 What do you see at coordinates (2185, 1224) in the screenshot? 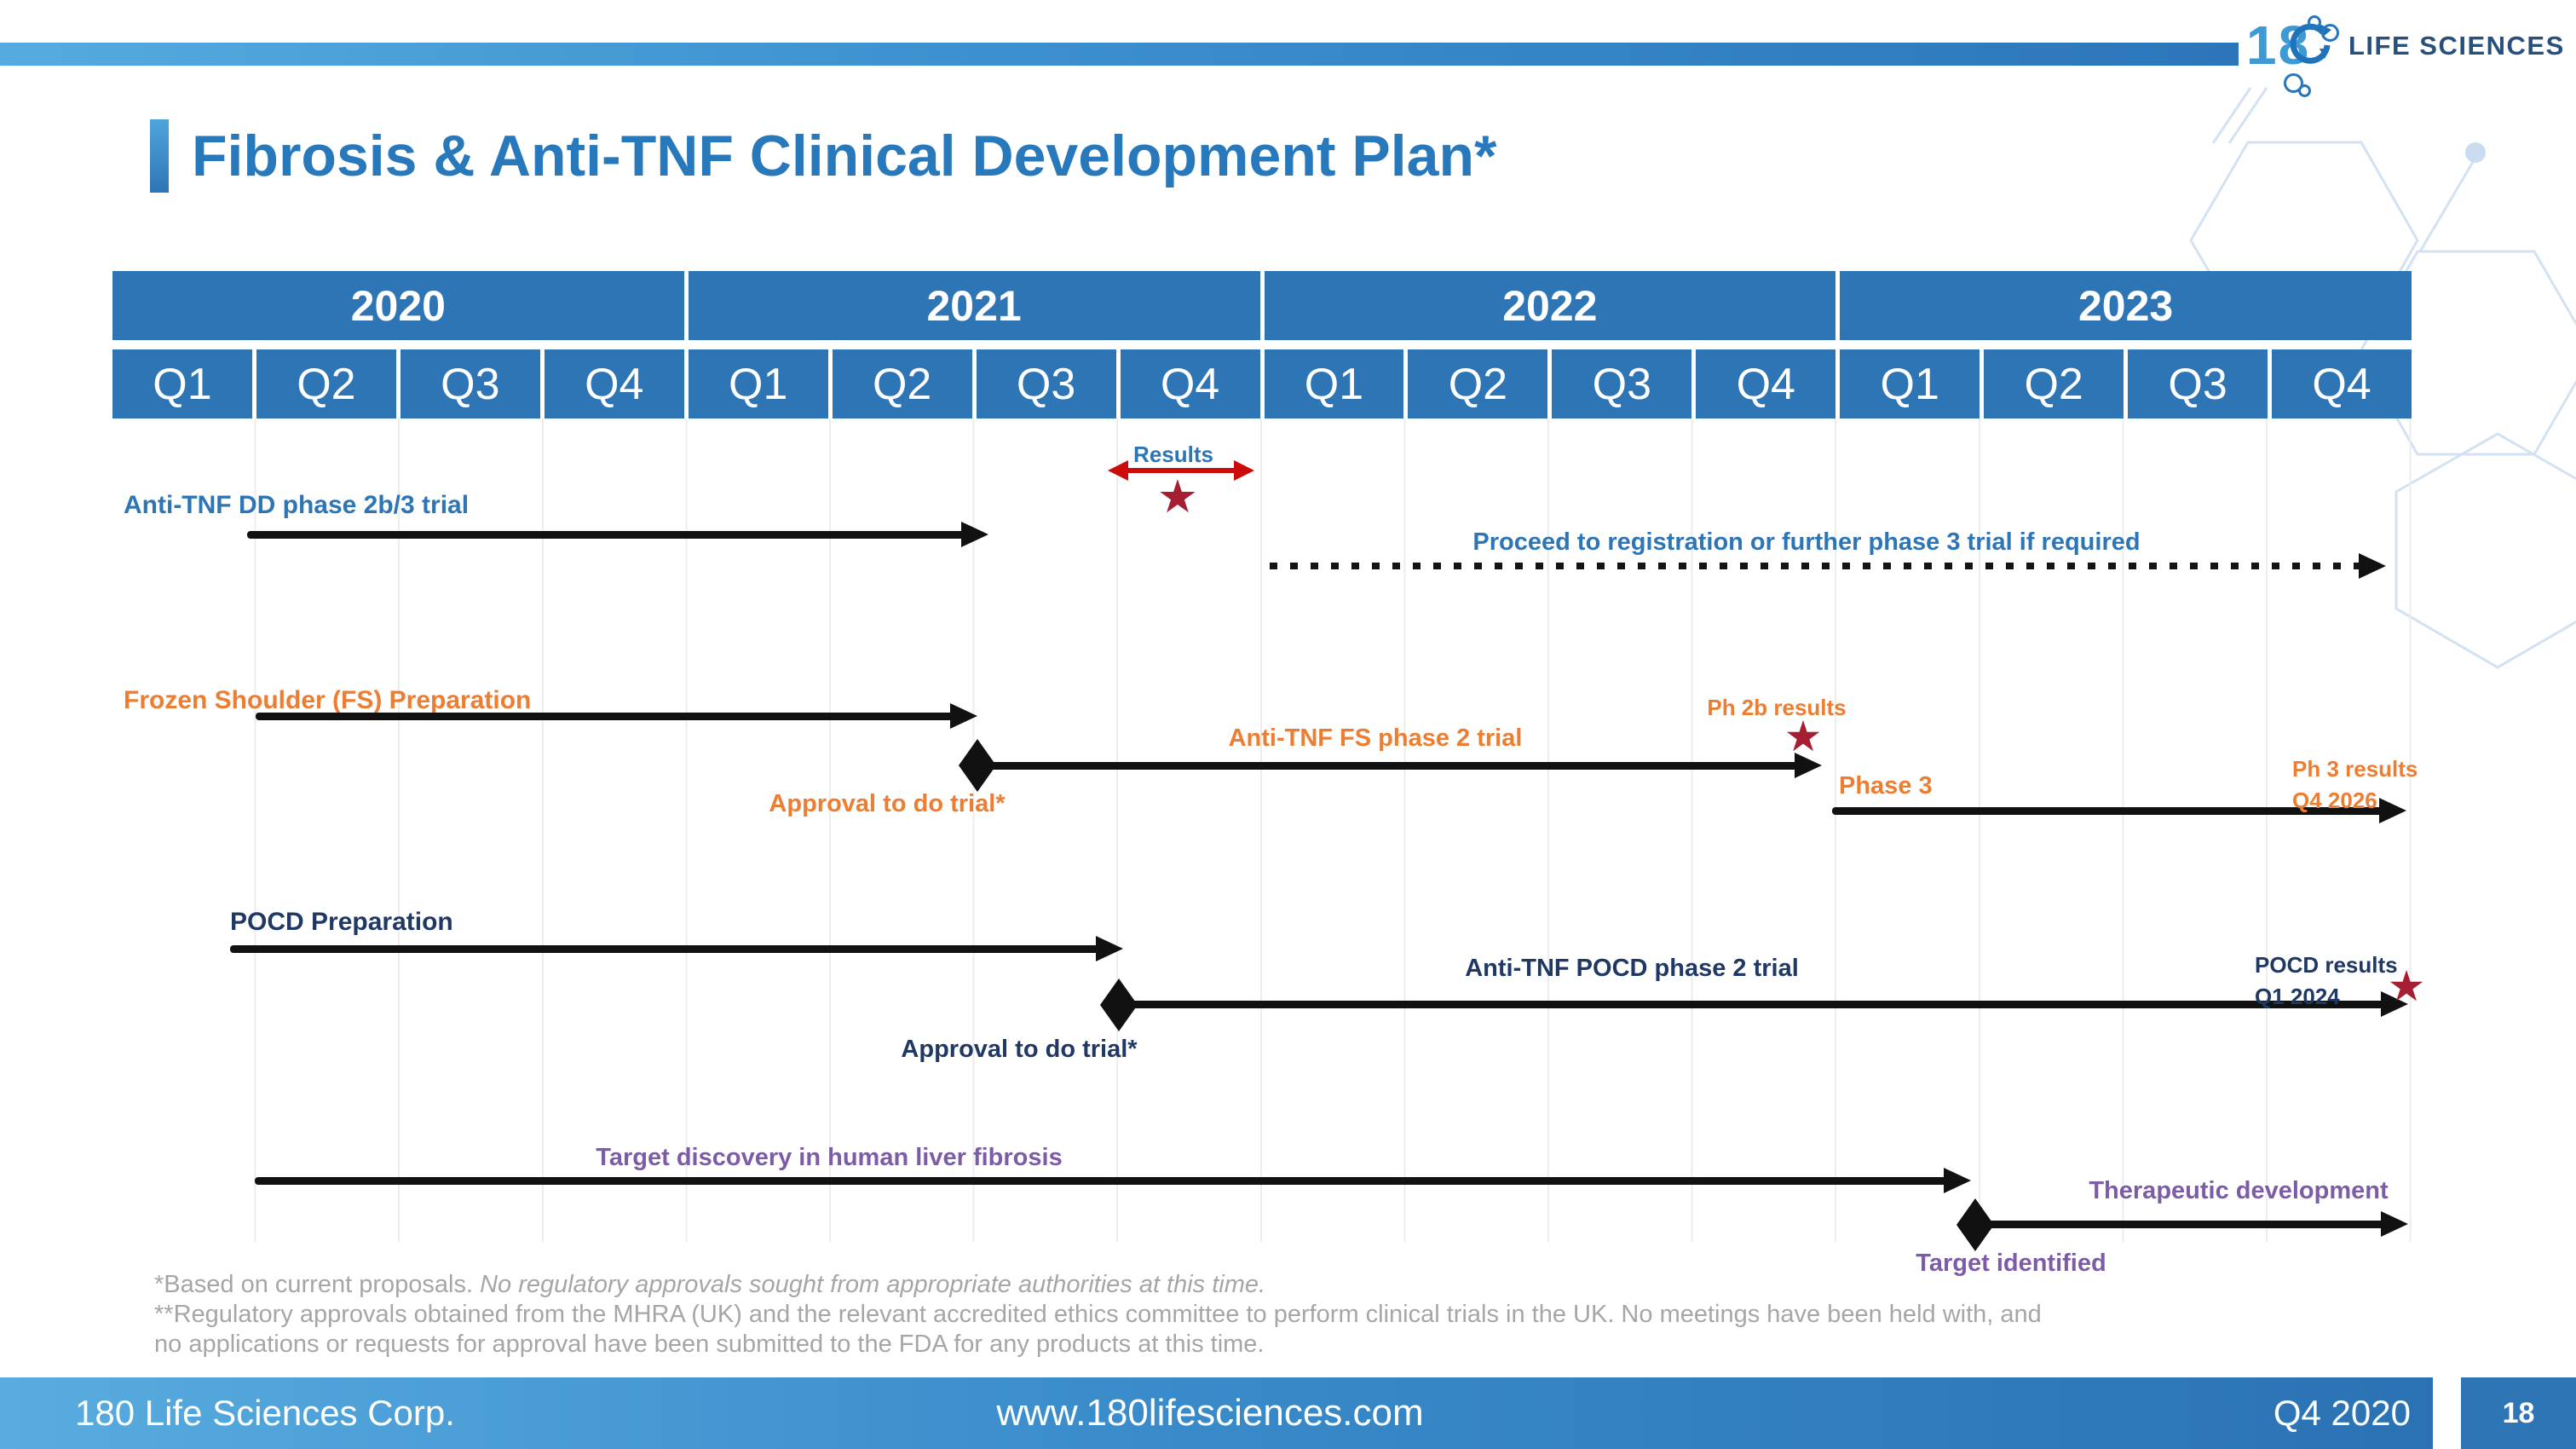
I see `therapeutic-development-arrow` at bounding box center [2185, 1224].